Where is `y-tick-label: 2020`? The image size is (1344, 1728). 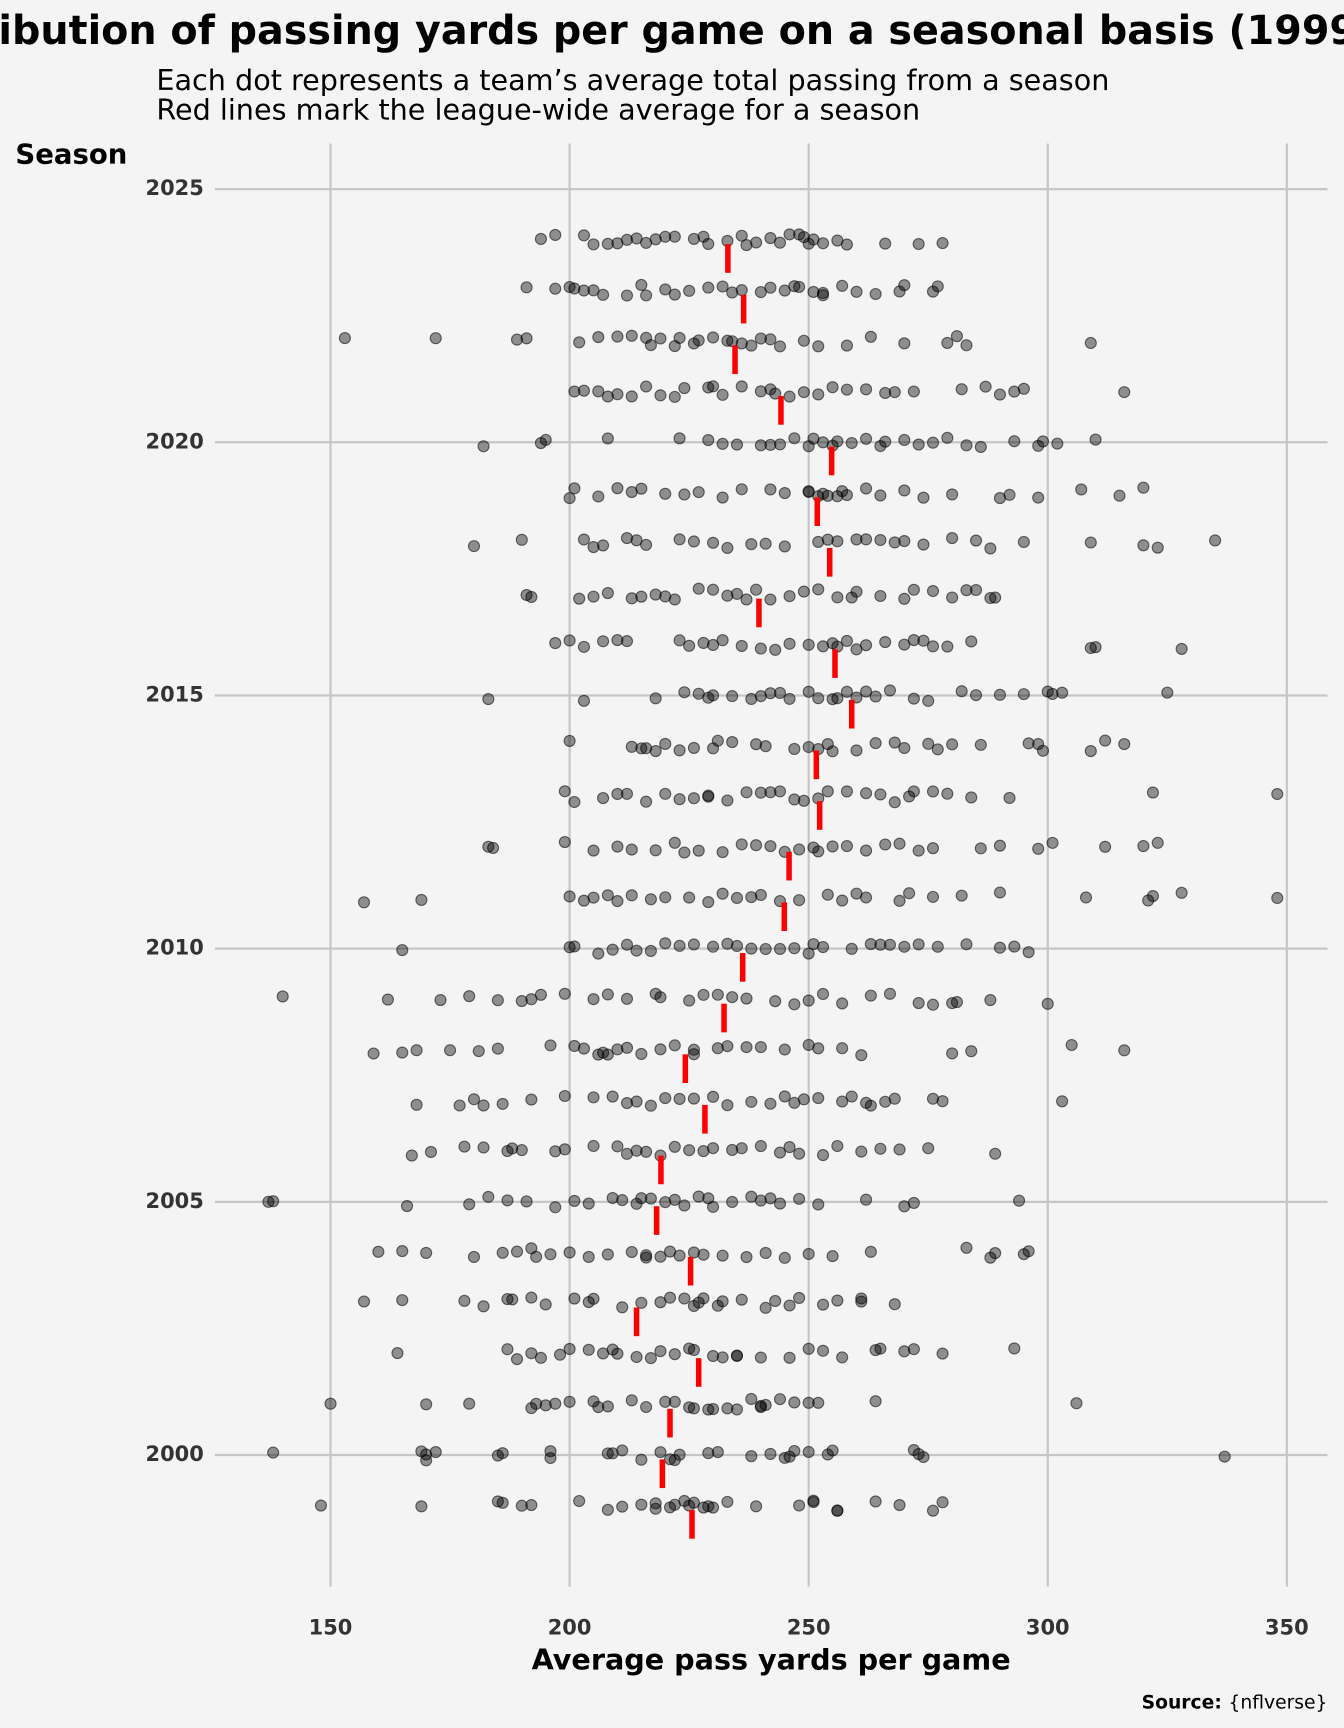 y-tick-label: 2020 is located at coordinates (175, 441).